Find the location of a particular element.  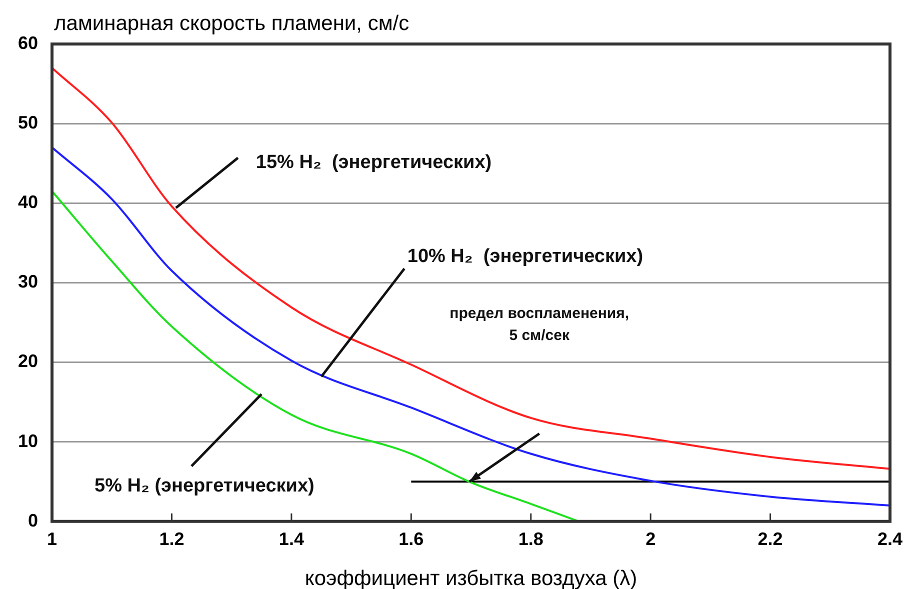

x-axis-title: коэффициент избытка воздуха (λ) is located at coordinates (471, 578).